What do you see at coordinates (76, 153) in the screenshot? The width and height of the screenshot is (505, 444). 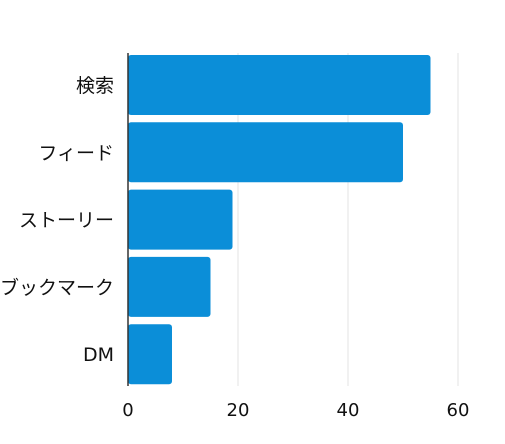 I see `category-label-2: フィード` at bounding box center [76, 153].